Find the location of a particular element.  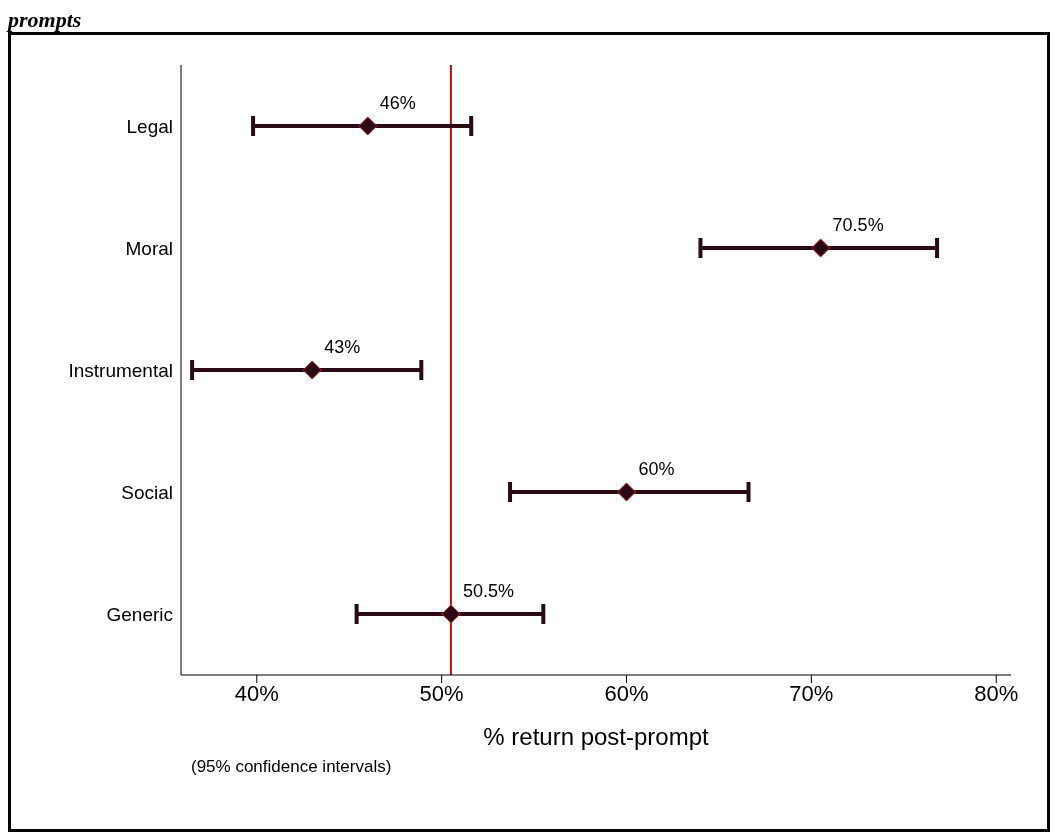

data-label: 70.5% is located at coordinates (858, 225).